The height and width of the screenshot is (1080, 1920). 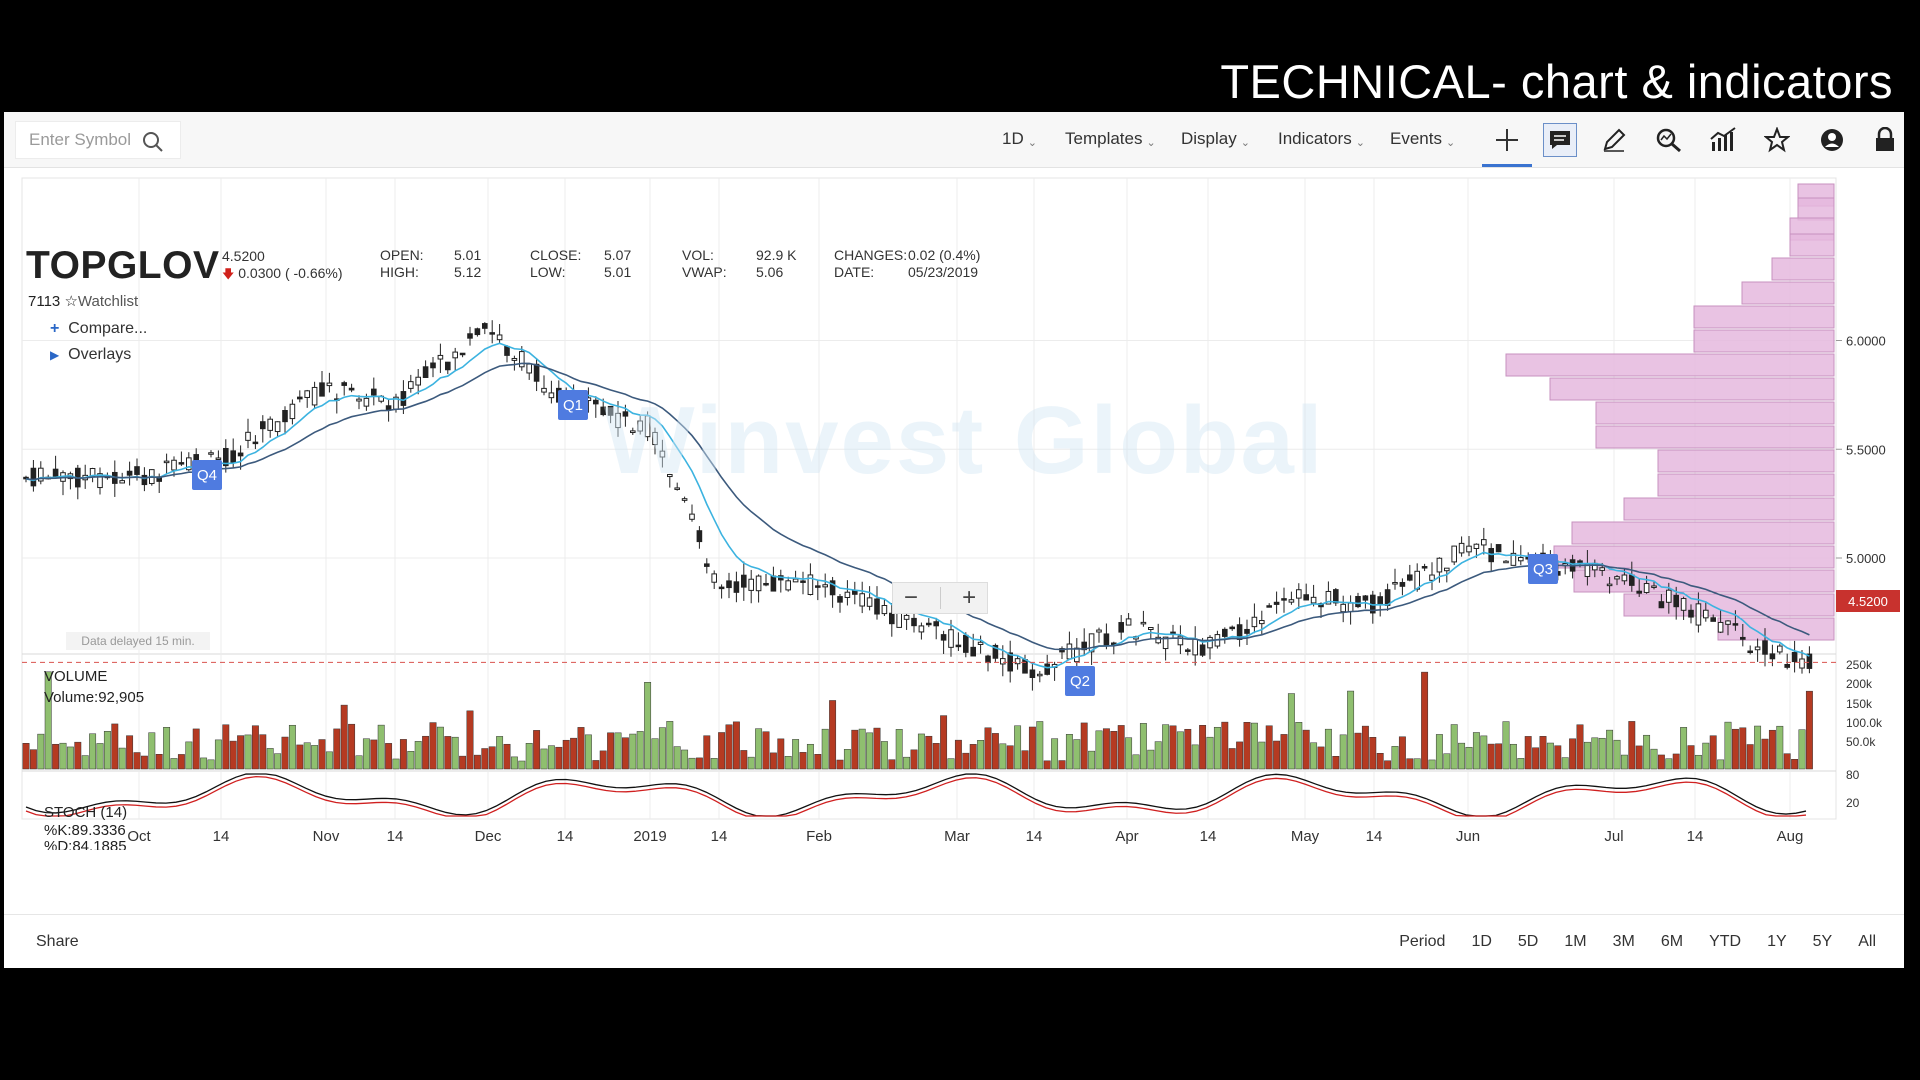 I want to click on watchlist-button: ☆Watchlist, so click(x=101, y=301).